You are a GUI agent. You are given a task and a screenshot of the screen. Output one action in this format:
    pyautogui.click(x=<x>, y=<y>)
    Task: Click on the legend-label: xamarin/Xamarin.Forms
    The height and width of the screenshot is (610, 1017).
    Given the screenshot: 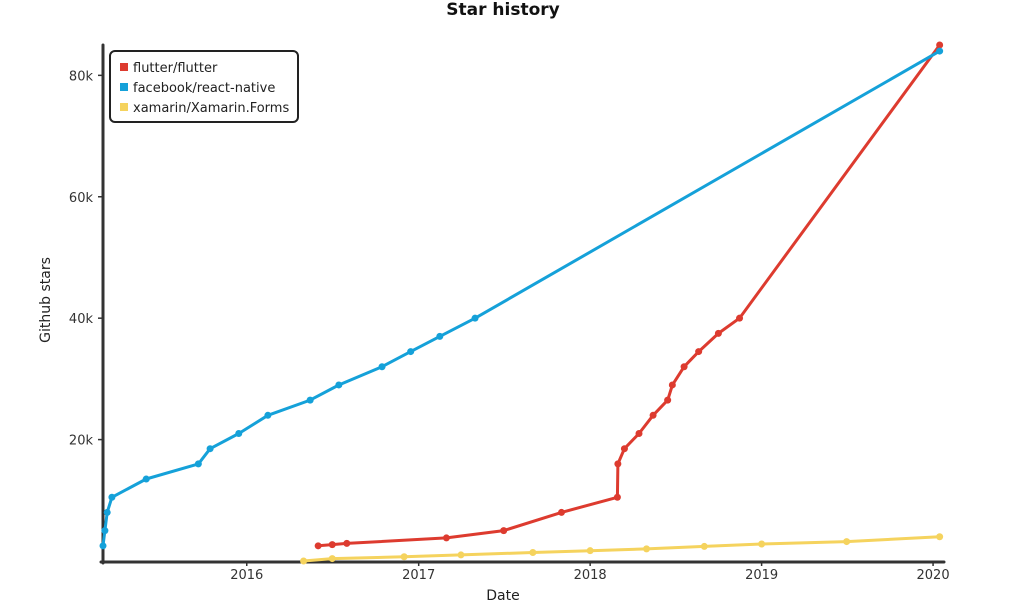 What is the action you would take?
    pyautogui.click(x=211, y=108)
    